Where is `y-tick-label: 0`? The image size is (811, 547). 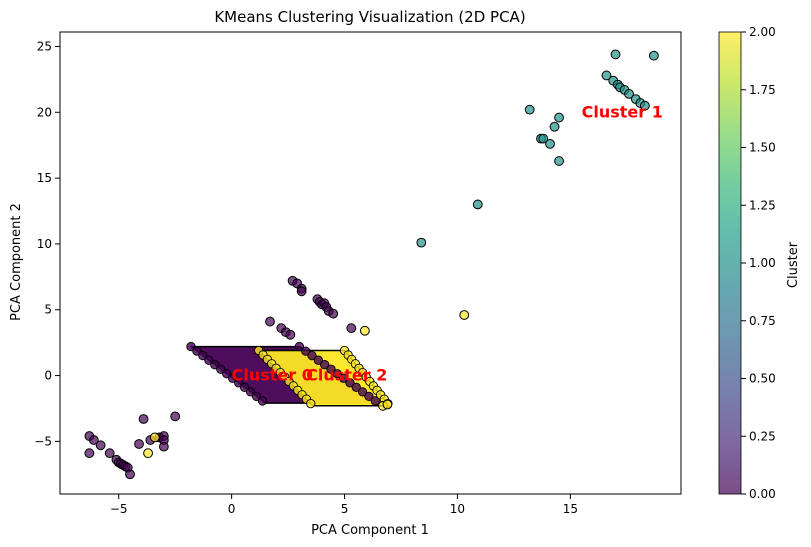
y-tick-label: 0 is located at coordinates (48, 376).